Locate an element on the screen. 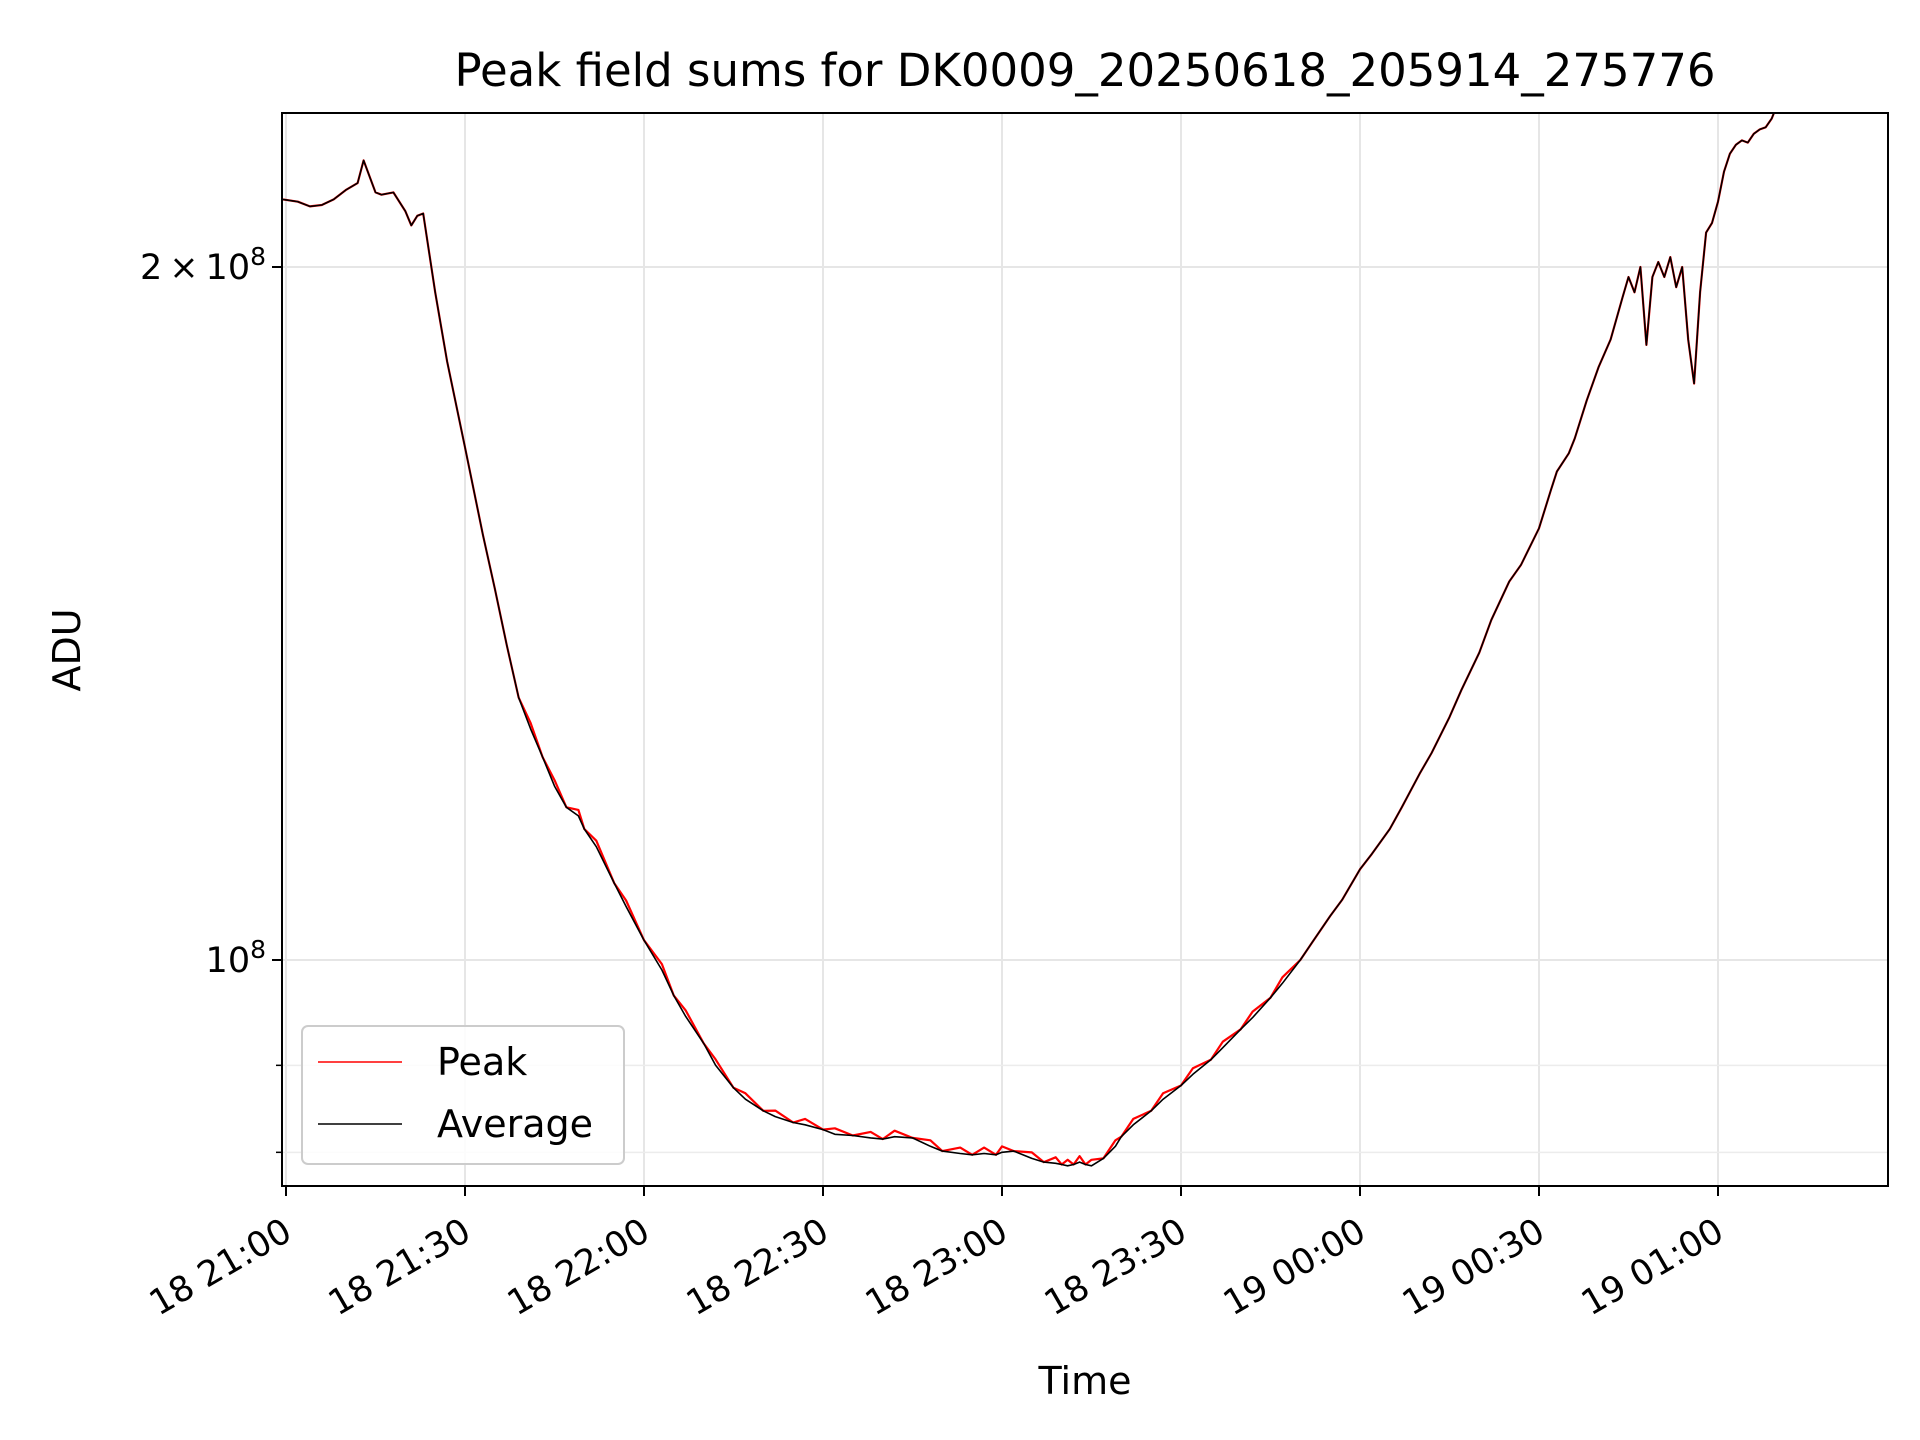 The width and height of the screenshot is (1920, 1440). legend-label-average: Average is located at coordinates (515, 1124).